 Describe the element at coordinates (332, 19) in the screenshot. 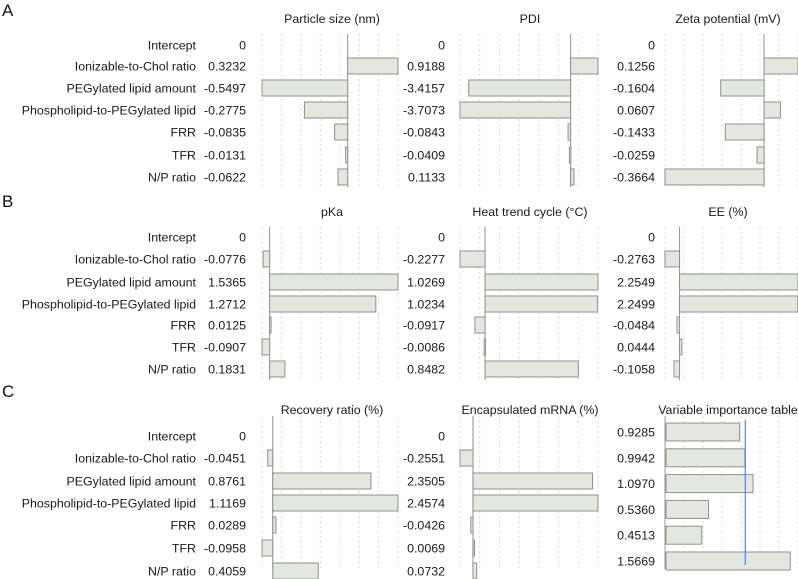

I see `chart-title: Particle size (nm)` at that location.